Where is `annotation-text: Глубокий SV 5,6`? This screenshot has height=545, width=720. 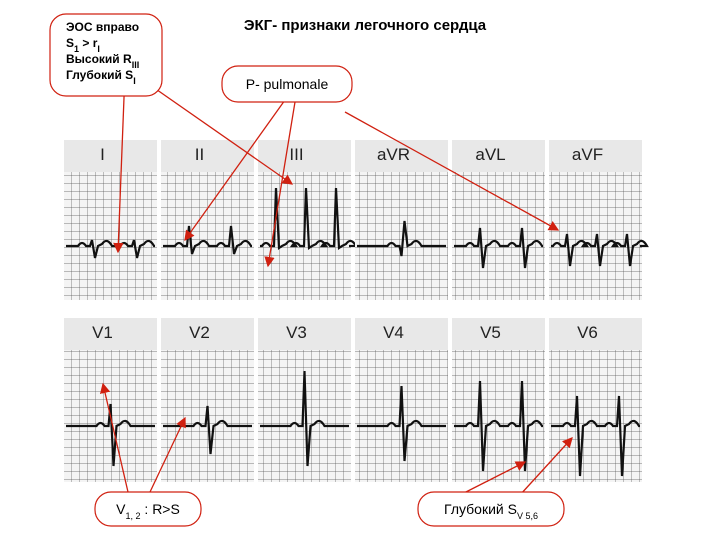
annotation-text: Глубокий SV 5,6 is located at coordinates (491, 511).